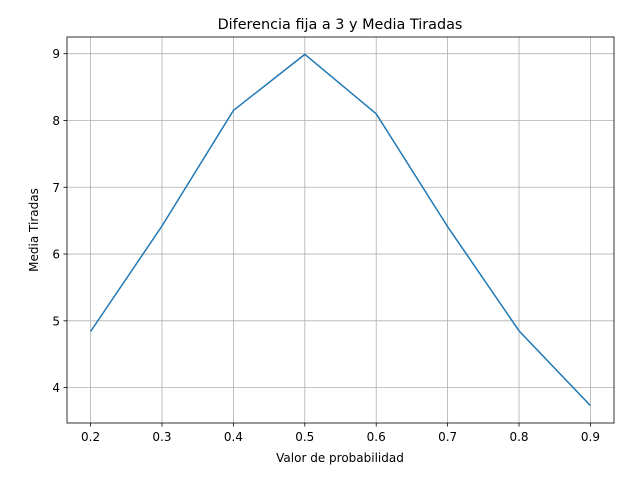  Describe the element at coordinates (447, 437) in the screenshot. I see `x-tick-label: 0.7` at that location.